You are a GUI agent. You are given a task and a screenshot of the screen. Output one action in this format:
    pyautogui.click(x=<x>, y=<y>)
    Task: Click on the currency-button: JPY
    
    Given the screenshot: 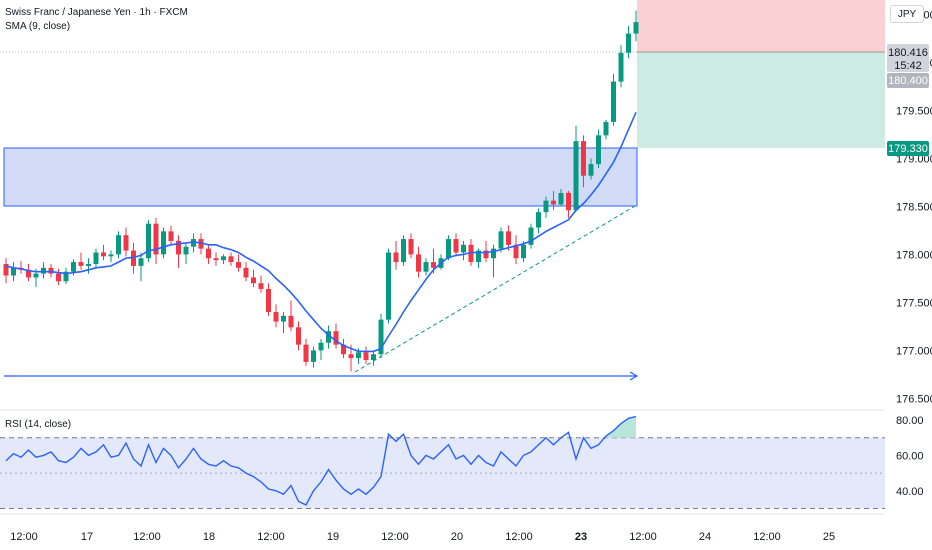 What is the action you would take?
    pyautogui.click(x=907, y=14)
    